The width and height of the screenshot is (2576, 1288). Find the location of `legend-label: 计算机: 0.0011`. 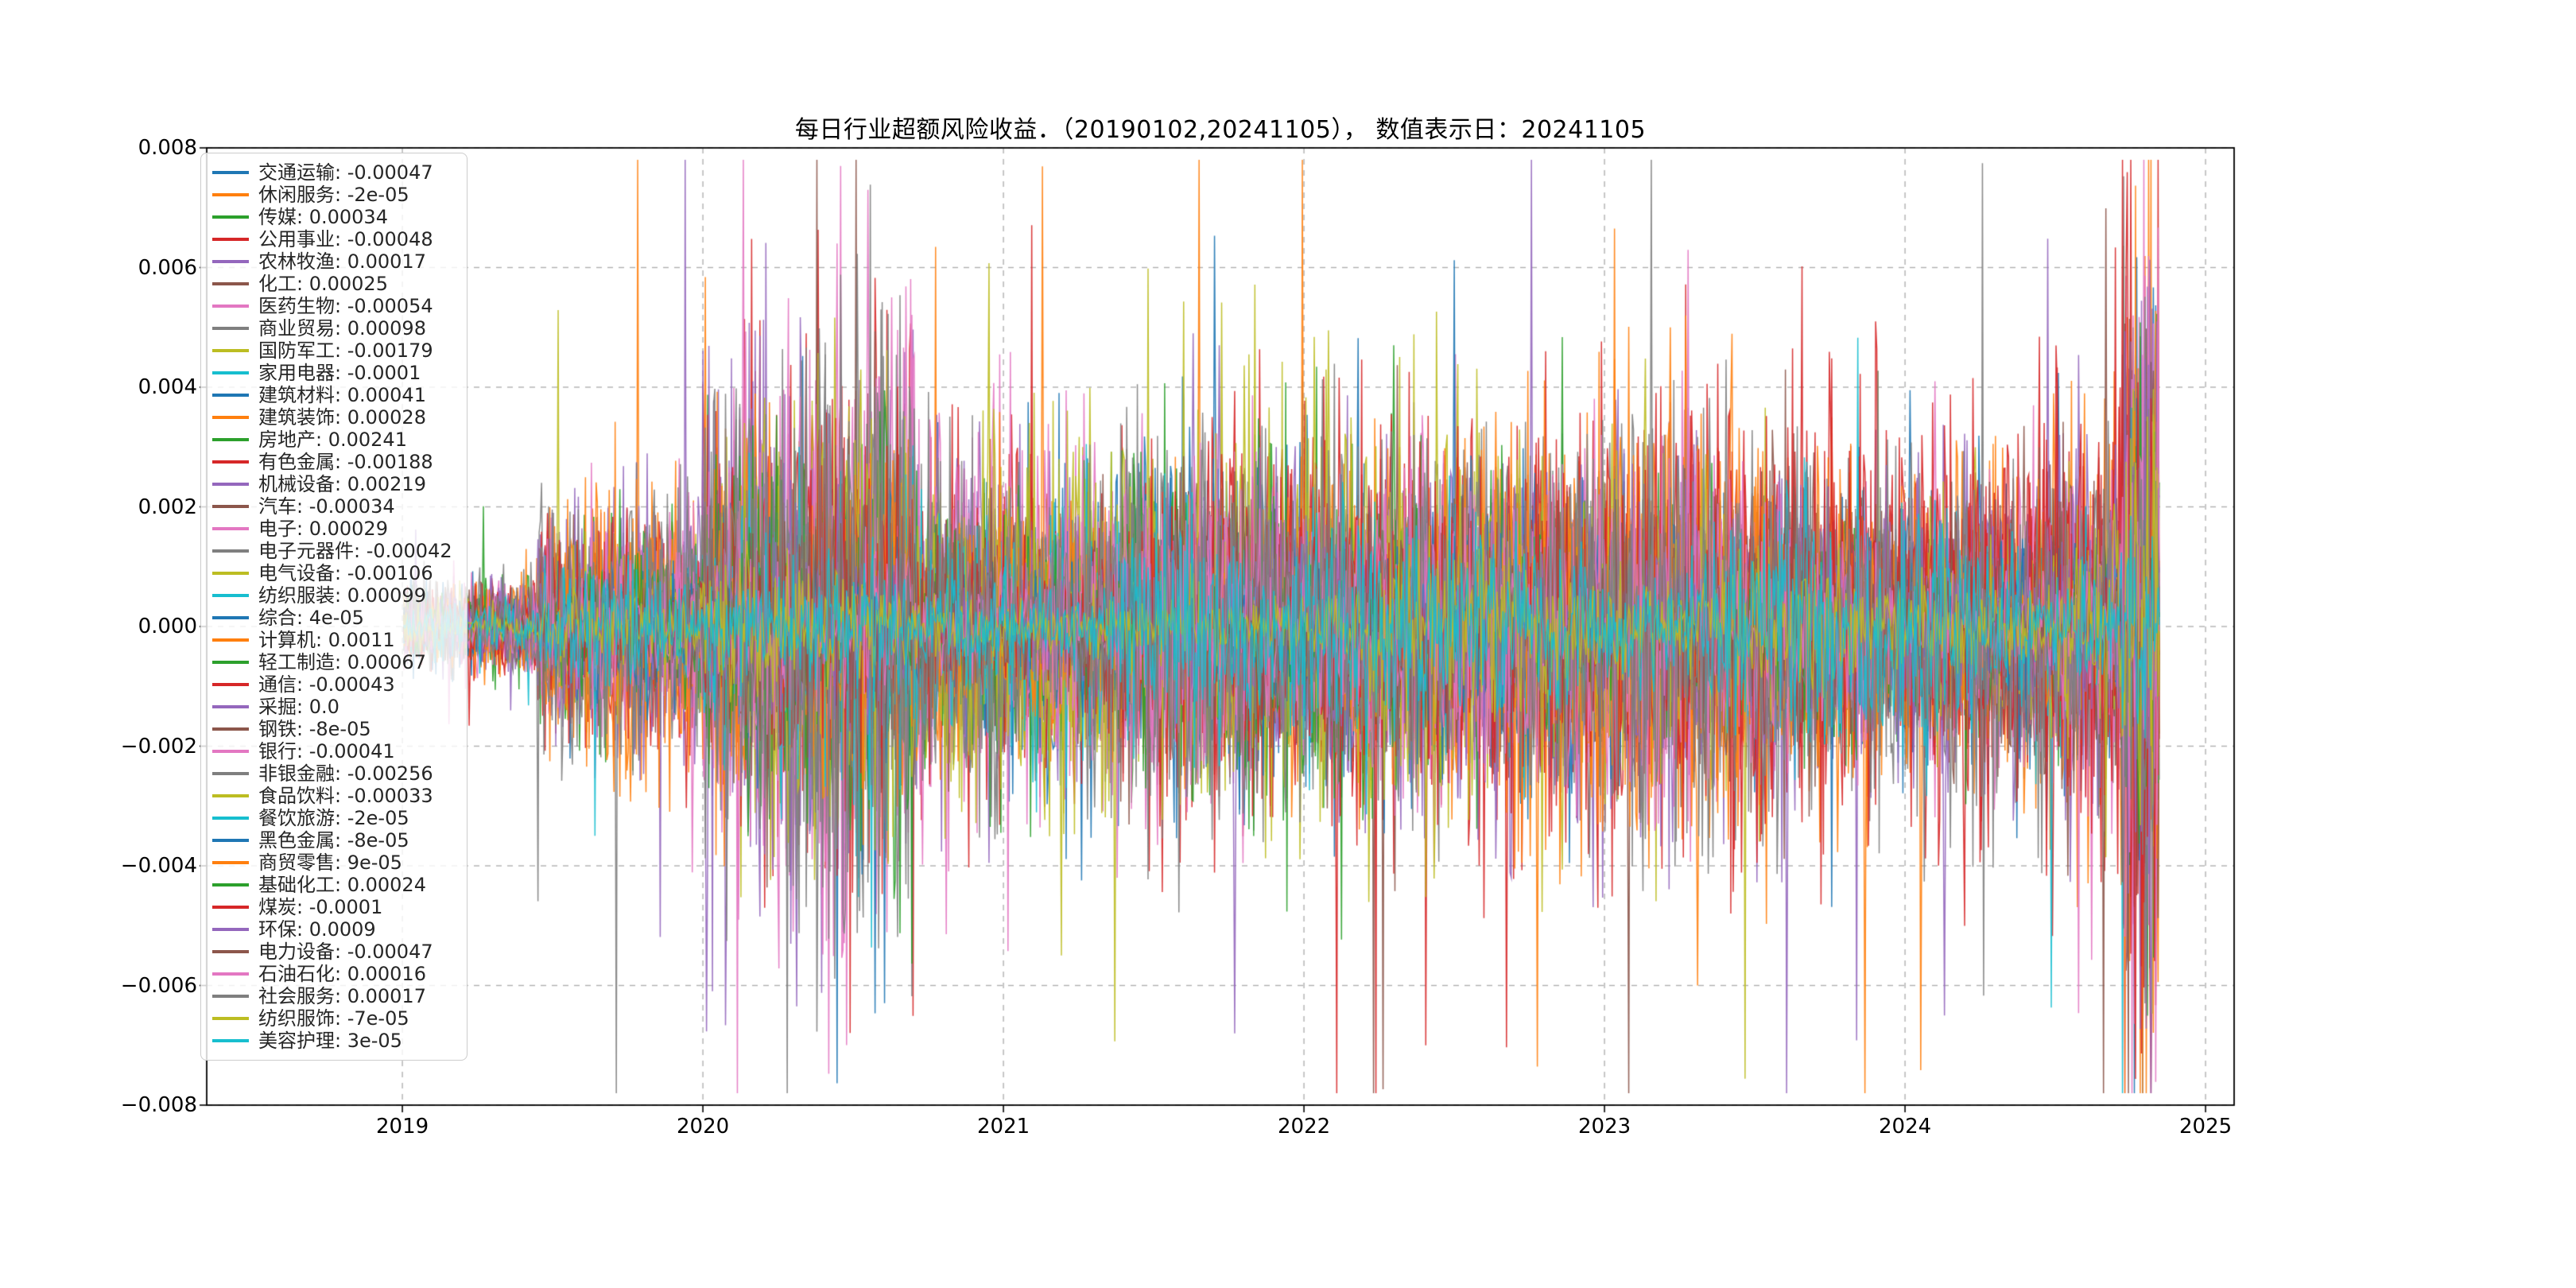

legend-label: 计算机: 0.0011 is located at coordinates (326, 640).